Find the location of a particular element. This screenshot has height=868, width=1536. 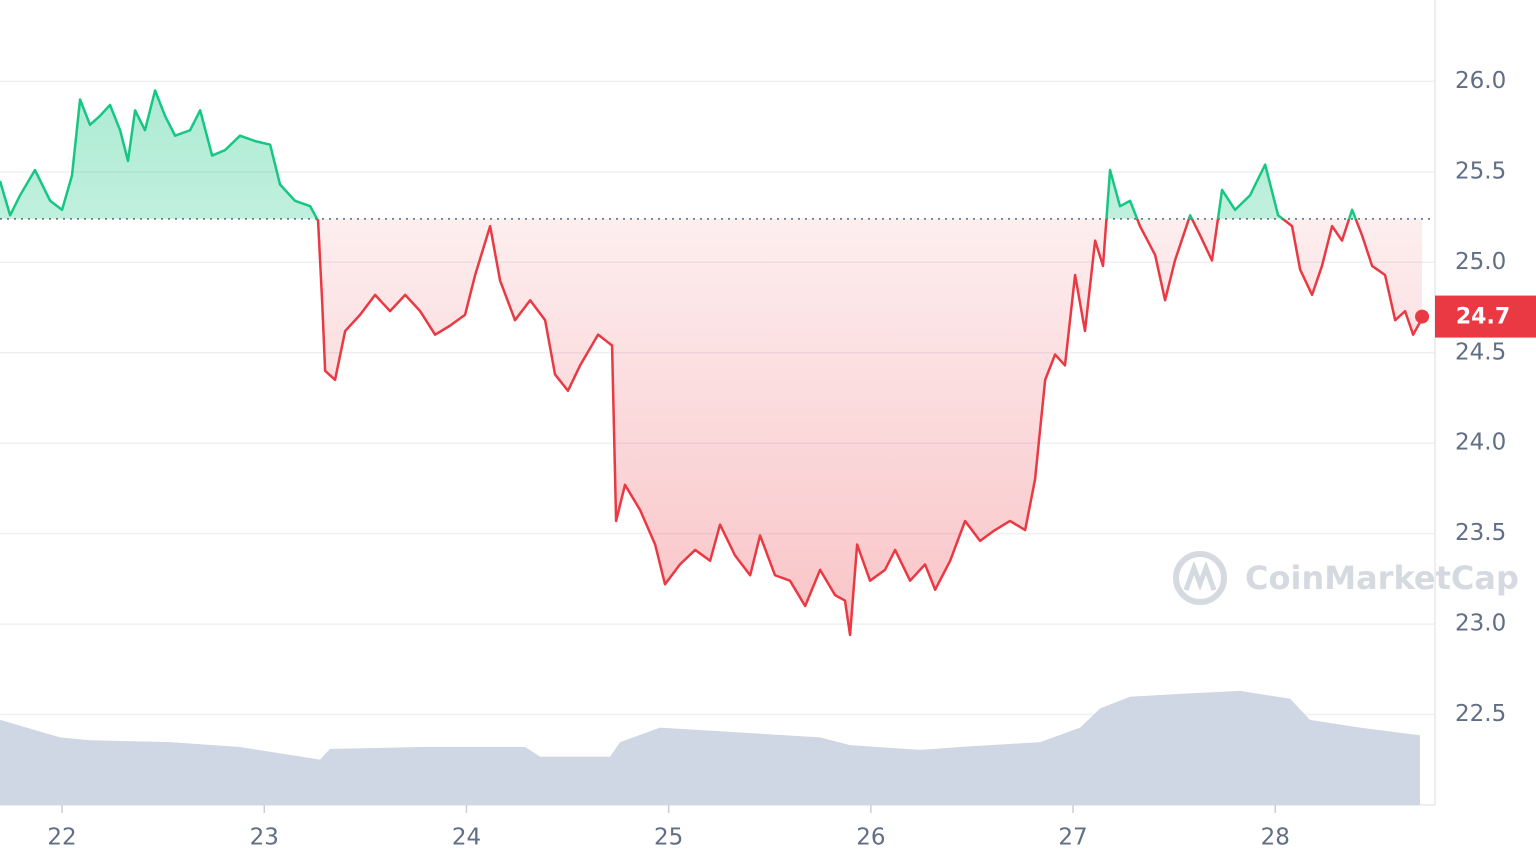

y-tick-label: 26.0 is located at coordinates (1480, 81).